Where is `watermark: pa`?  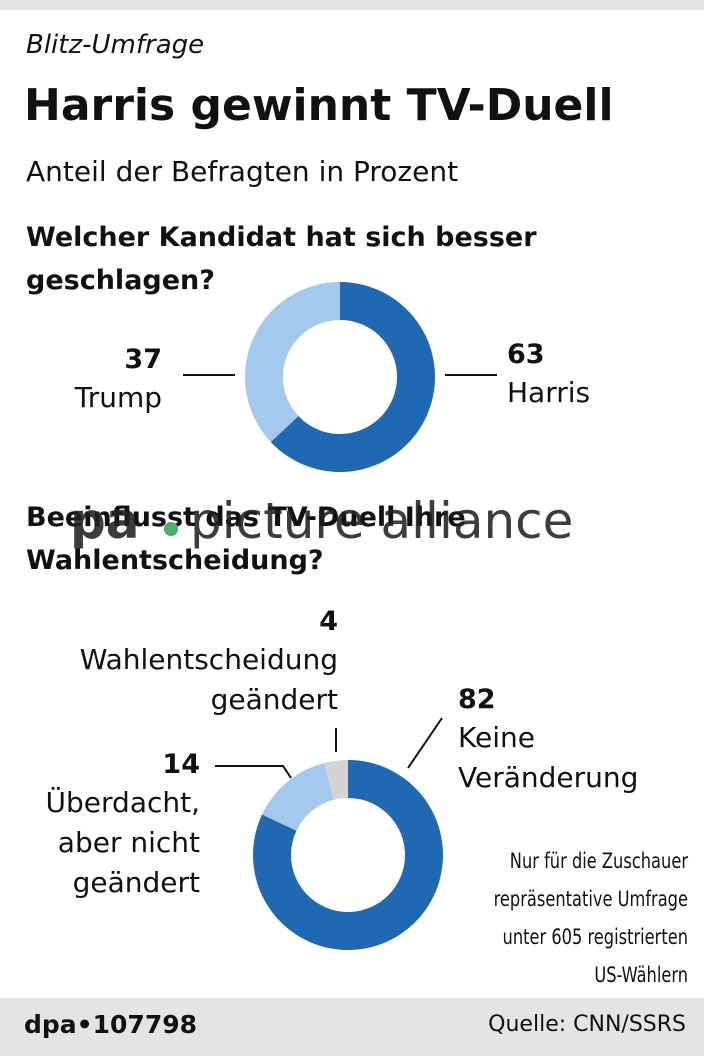 watermark: pa is located at coordinates (105, 521).